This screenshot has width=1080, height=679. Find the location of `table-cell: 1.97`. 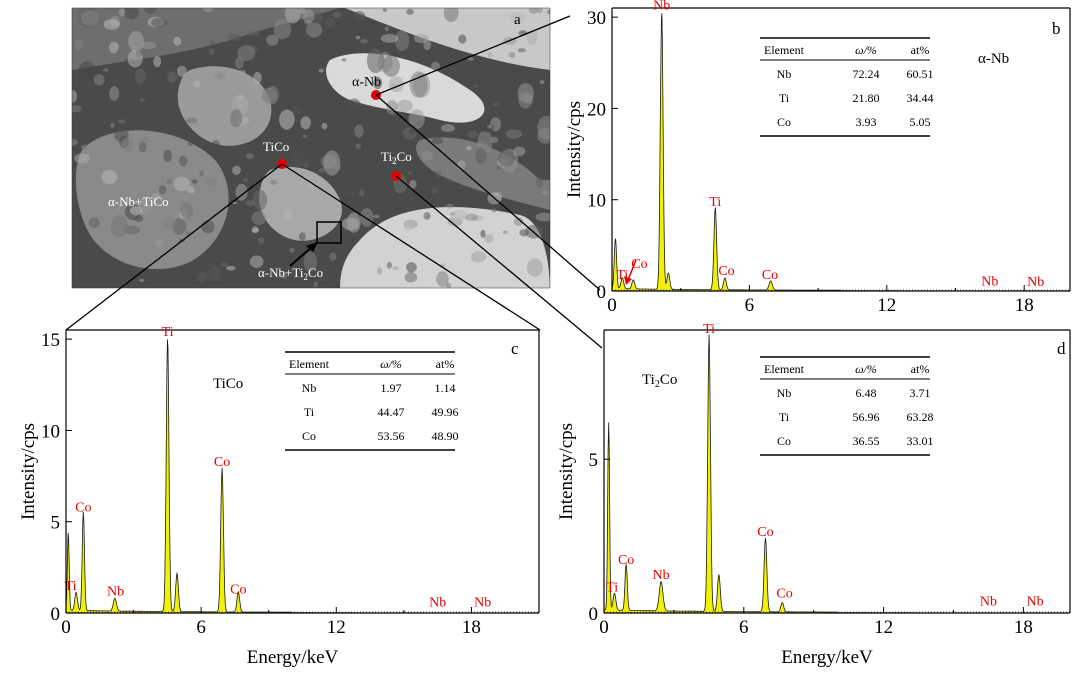

table-cell: 1.97 is located at coordinates (391, 388).